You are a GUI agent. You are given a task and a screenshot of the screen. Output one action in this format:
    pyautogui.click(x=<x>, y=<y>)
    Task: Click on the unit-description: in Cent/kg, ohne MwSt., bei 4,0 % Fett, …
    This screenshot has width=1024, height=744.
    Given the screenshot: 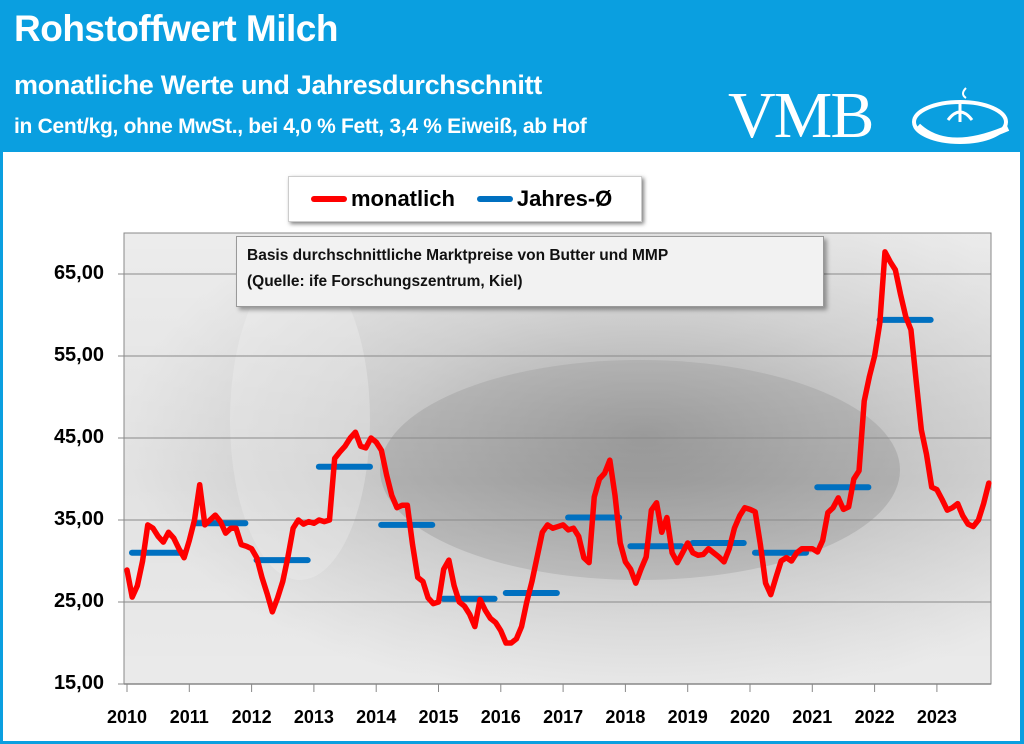 What is the action you would take?
    pyautogui.click(x=300, y=126)
    